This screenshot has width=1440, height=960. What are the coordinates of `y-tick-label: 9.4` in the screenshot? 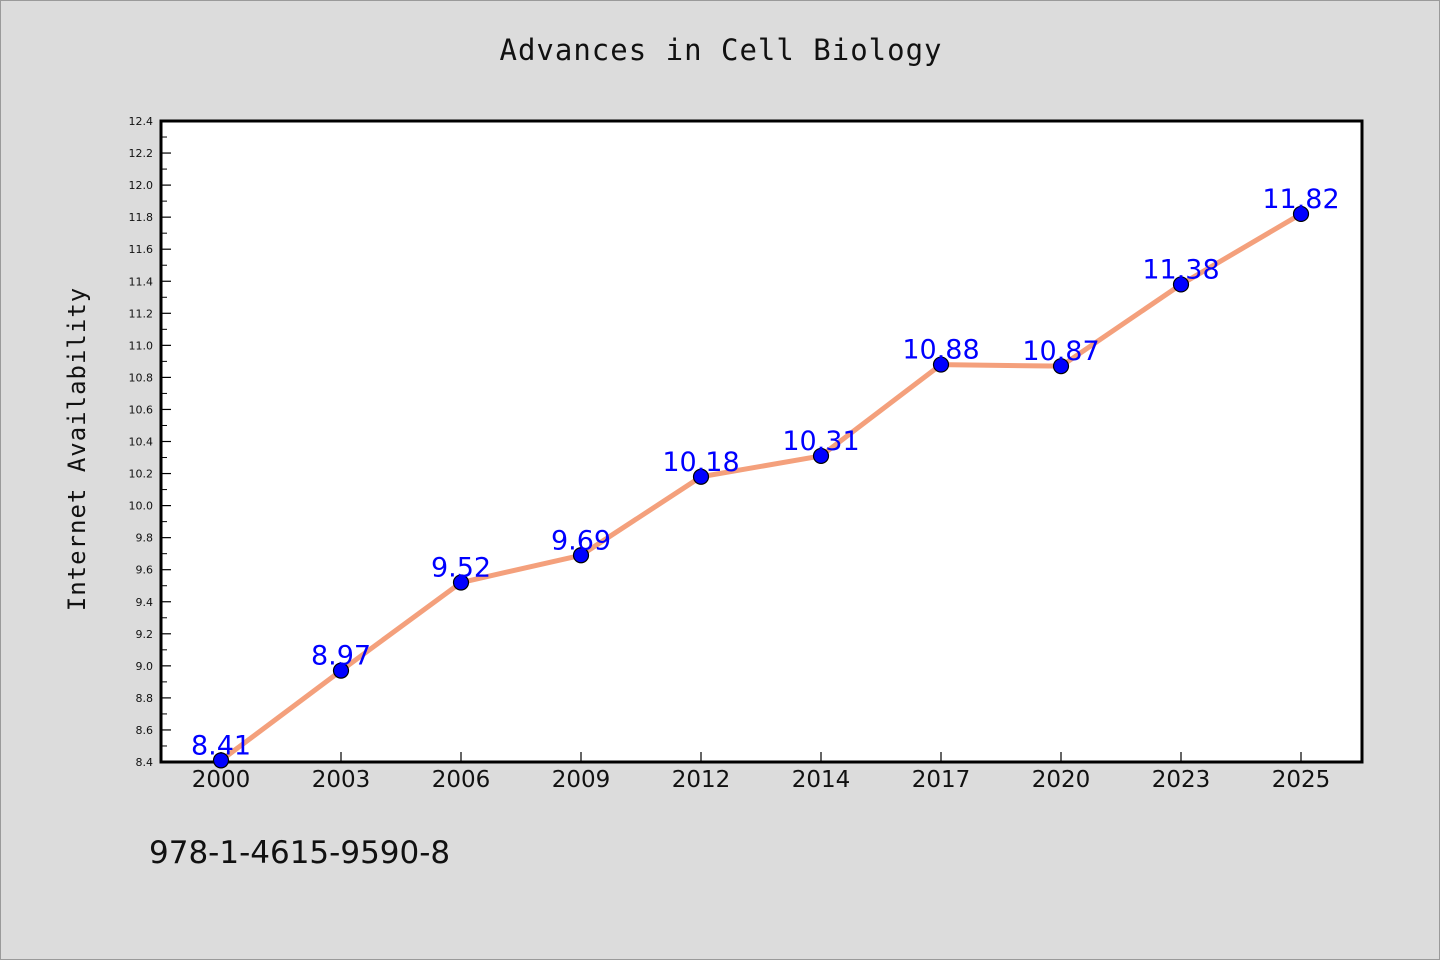 It's located at (145, 602).